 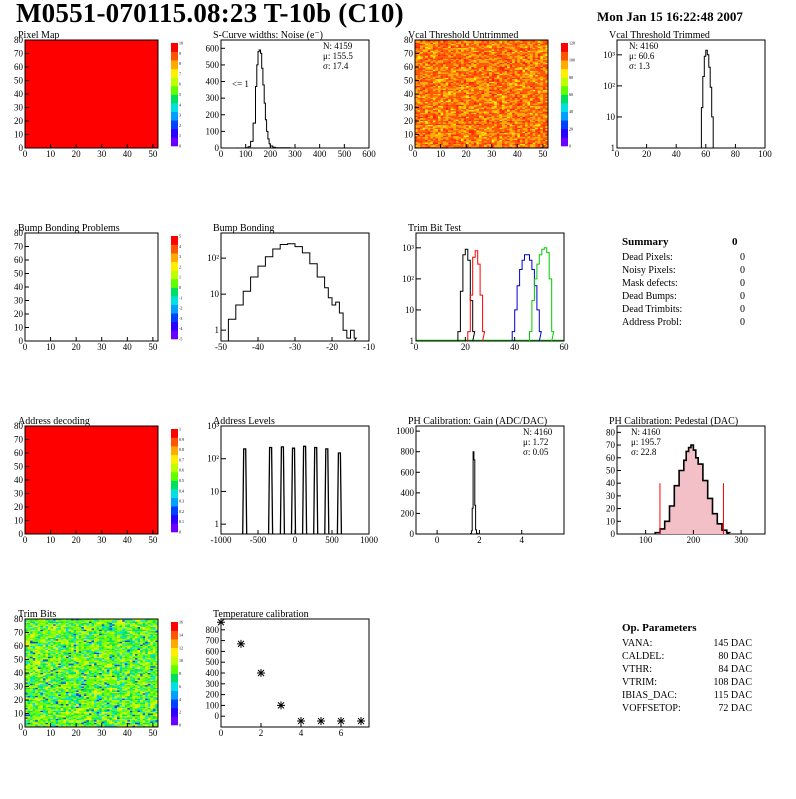 I want to click on x-tick-label: 80, so click(x=736, y=154).